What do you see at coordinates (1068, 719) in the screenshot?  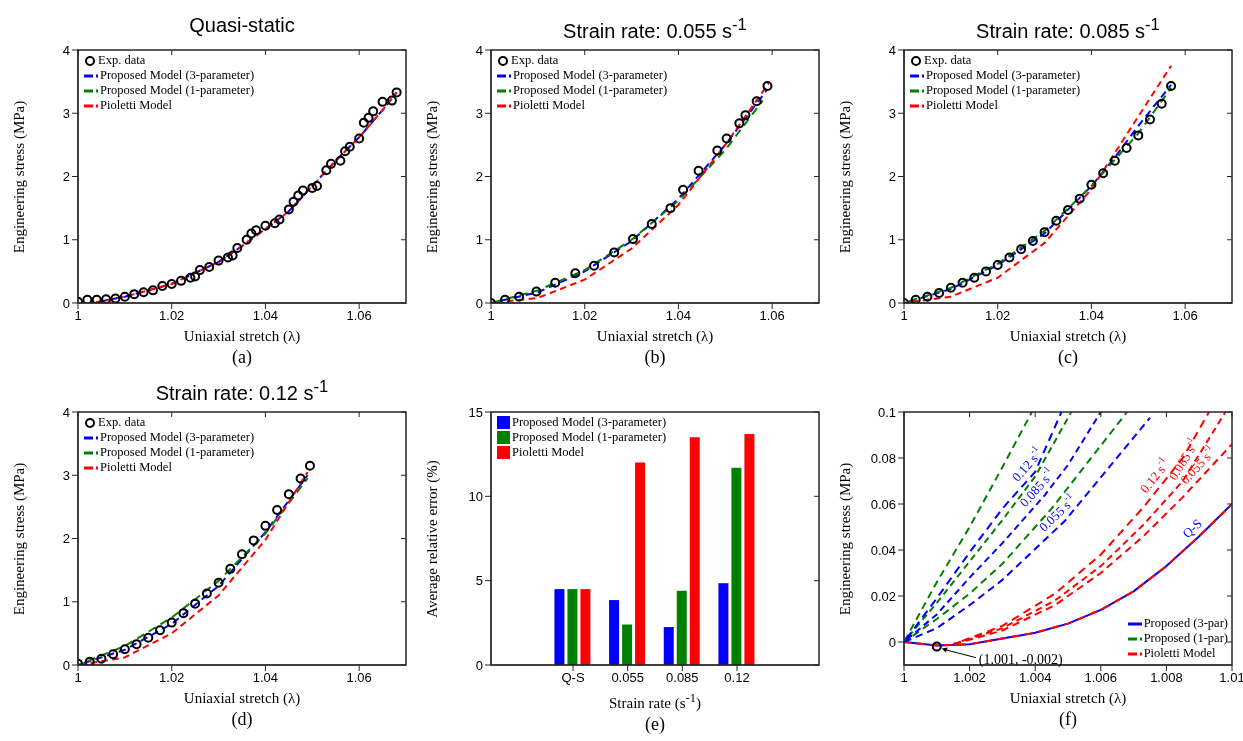 I see `text: (f)` at bounding box center [1068, 719].